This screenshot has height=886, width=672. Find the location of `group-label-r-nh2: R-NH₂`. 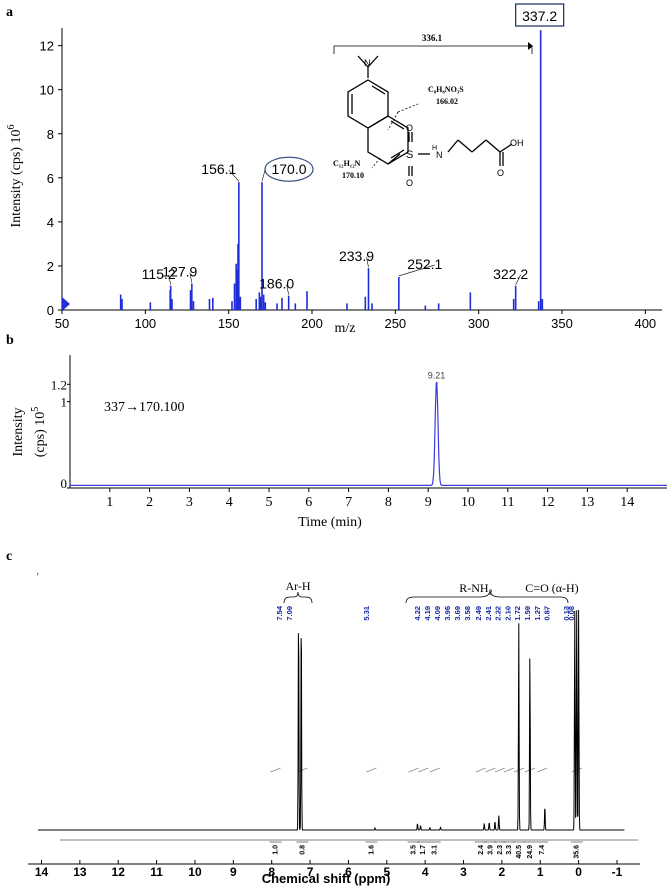

group-label-r-nh2: R-NH₂ is located at coordinates (476, 588).